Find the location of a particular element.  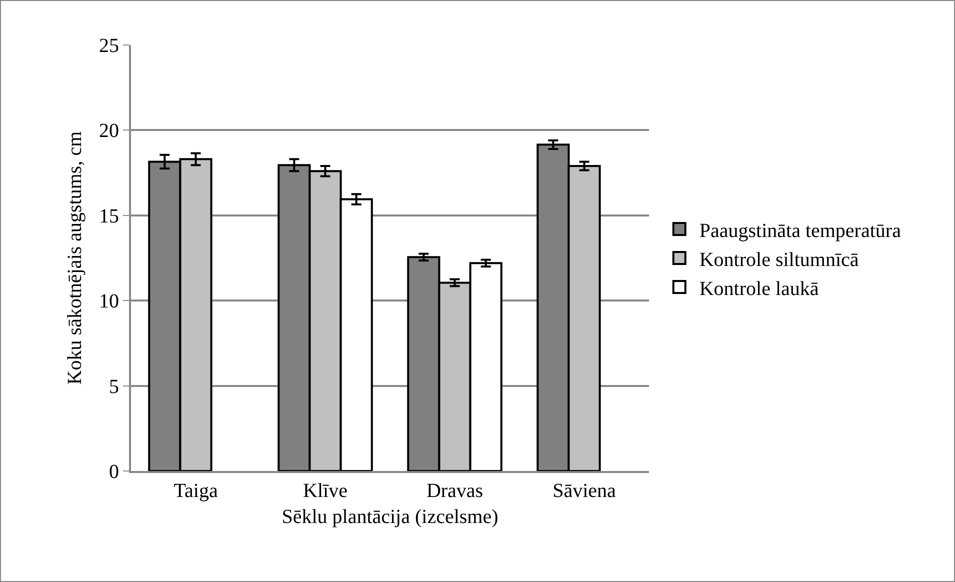

x-tick-label: Sāviena is located at coordinates (584, 491).